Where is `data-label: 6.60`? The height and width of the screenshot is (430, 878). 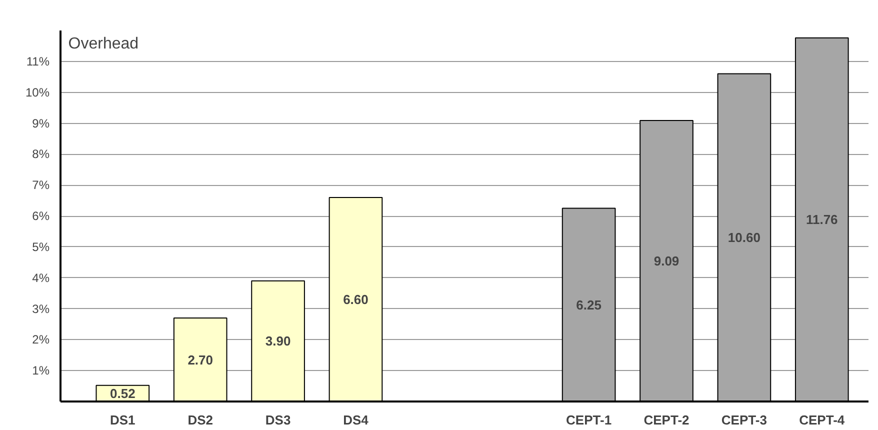 data-label: 6.60 is located at coordinates (355, 299).